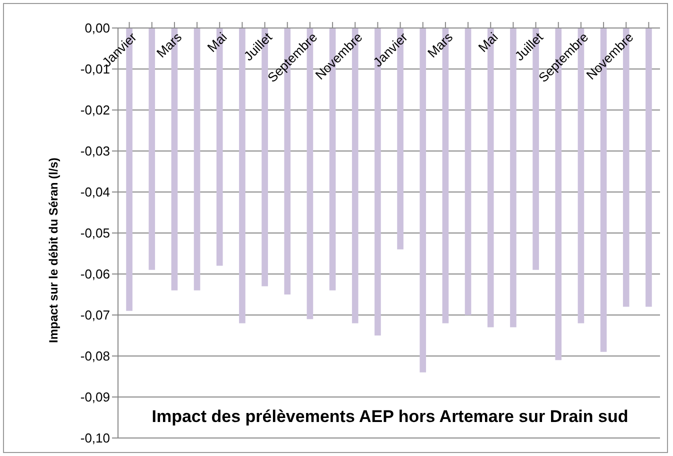  Describe the element at coordinates (390, 416) in the screenshot. I see `text: Impact des prélèvements AEP hors Artemare sur Drain sud` at that location.